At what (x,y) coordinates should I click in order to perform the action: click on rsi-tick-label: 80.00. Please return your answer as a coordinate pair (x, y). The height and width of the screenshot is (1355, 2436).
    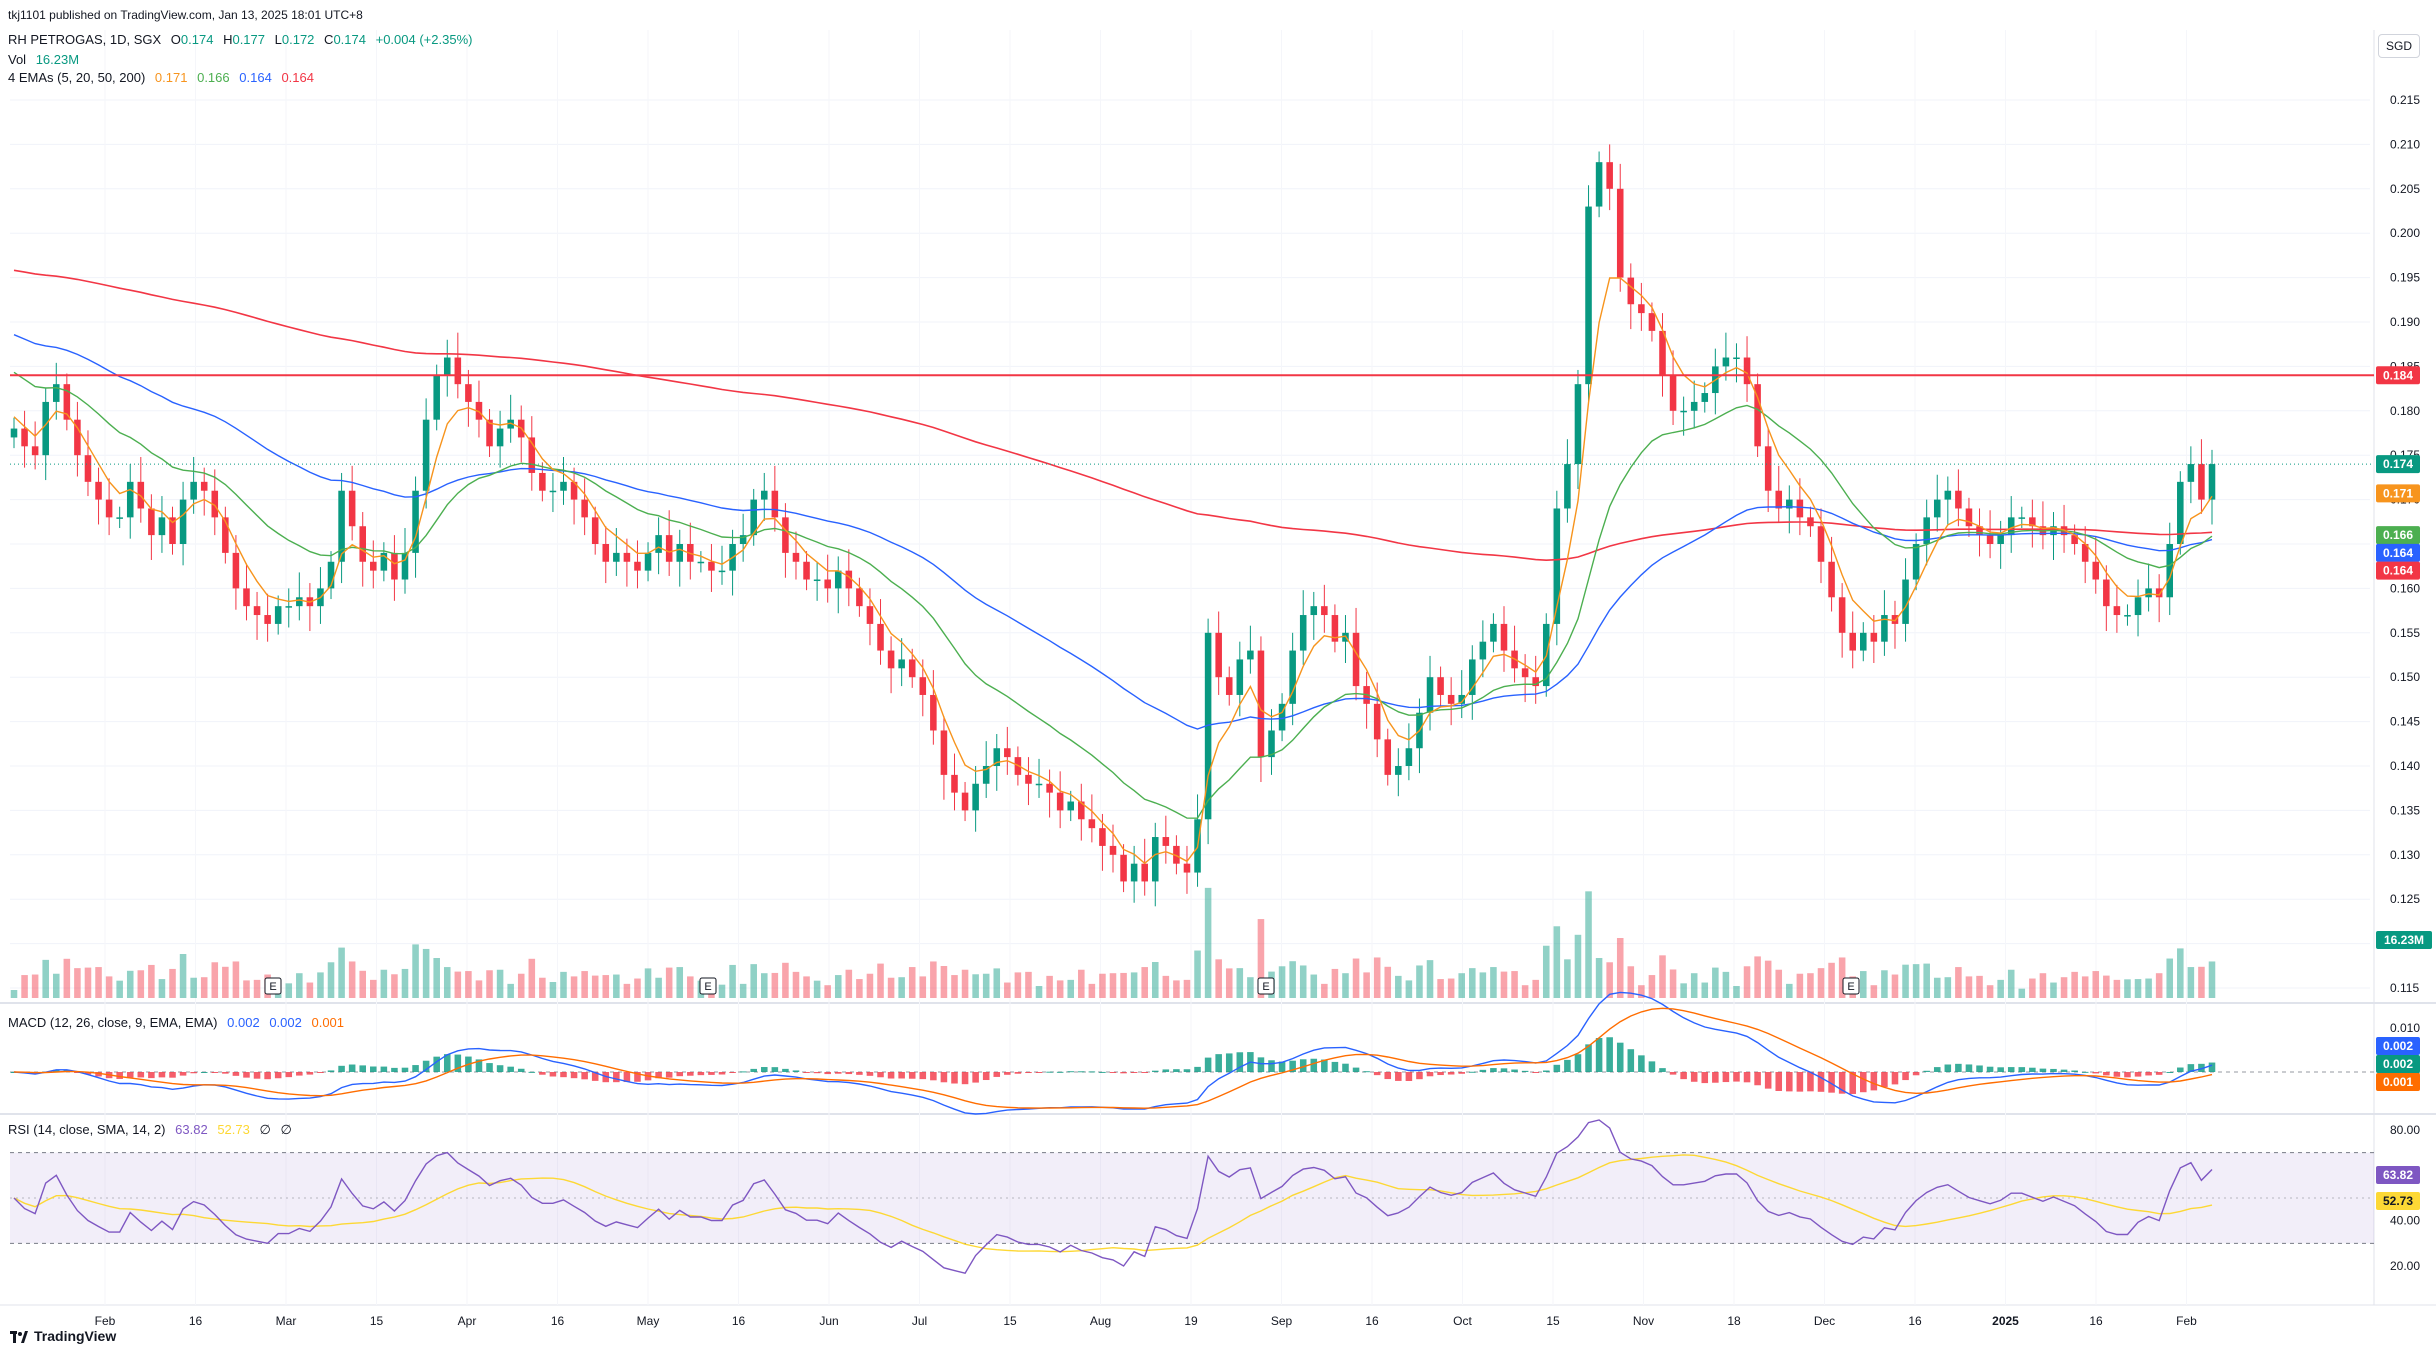
    Looking at the image, I should click on (2405, 1130).